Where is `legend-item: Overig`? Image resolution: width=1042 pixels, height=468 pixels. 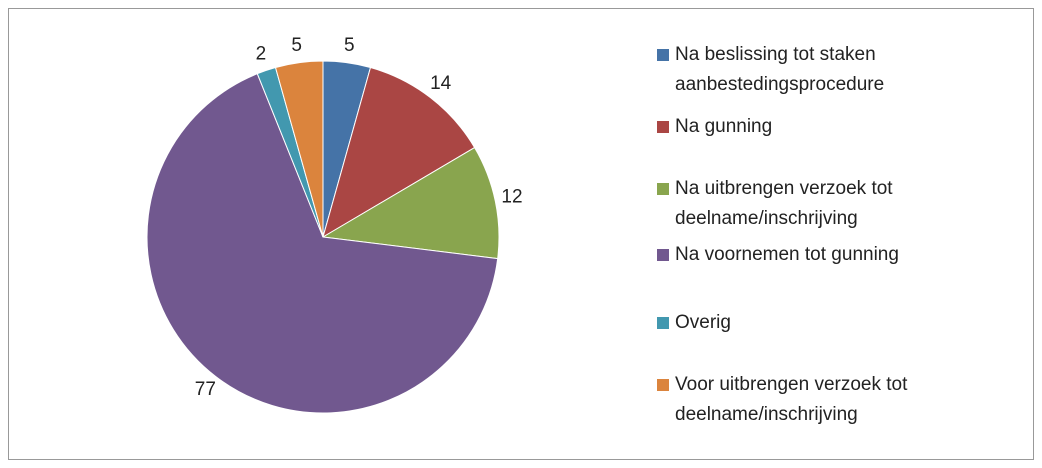 legend-item: Overig is located at coordinates (817, 323).